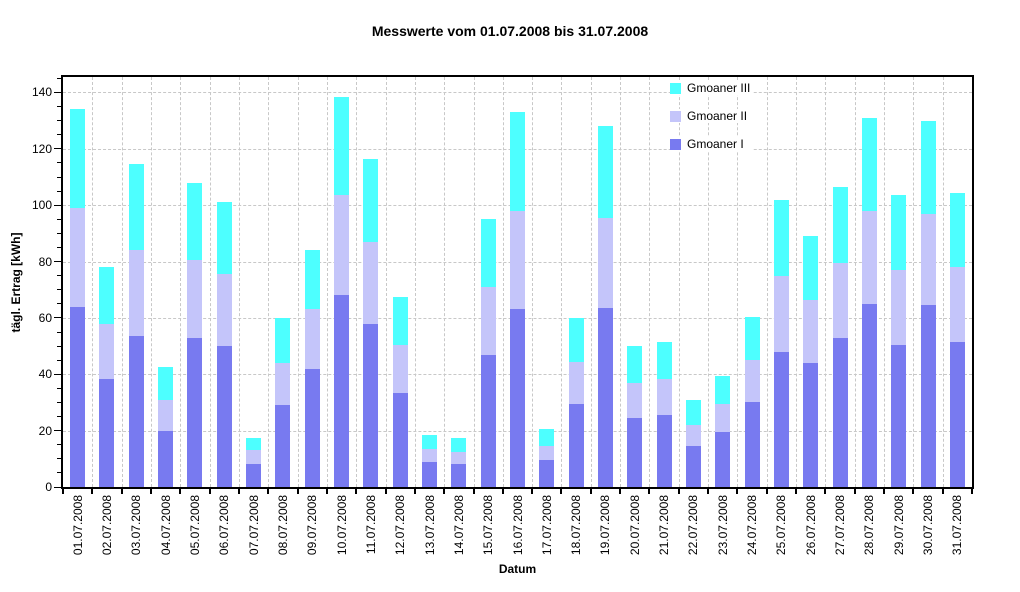 Image resolution: width=1020 pixels, height=592 pixels. What do you see at coordinates (810, 525) in the screenshot?
I see `x-axis-date-label: 26.07.2008` at bounding box center [810, 525].